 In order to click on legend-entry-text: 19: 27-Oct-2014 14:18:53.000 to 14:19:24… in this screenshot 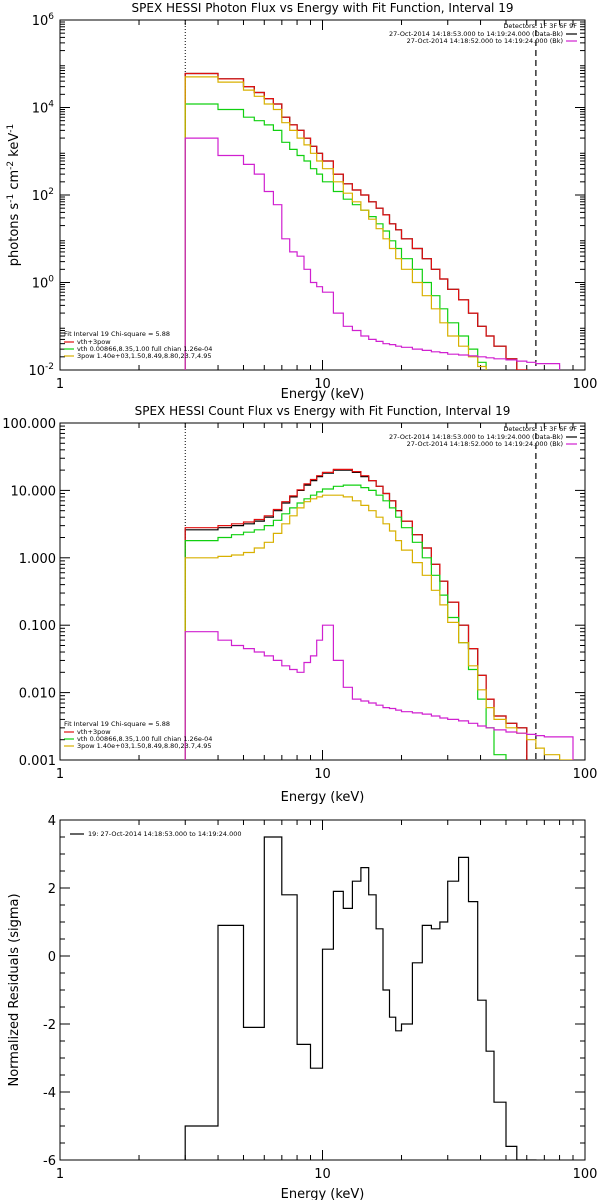, I will do `click(165, 834)`.